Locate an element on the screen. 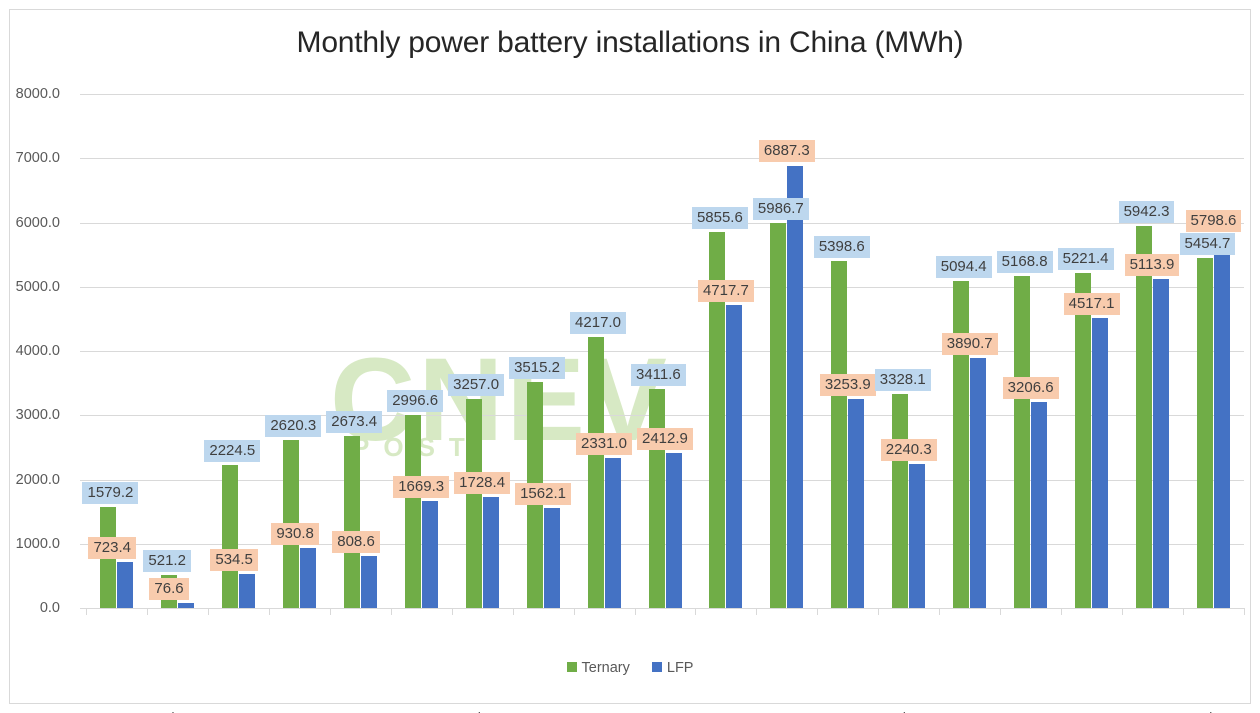 The image size is (1260, 713). x-axis-label: May-21 is located at coordinates (1091, 712).